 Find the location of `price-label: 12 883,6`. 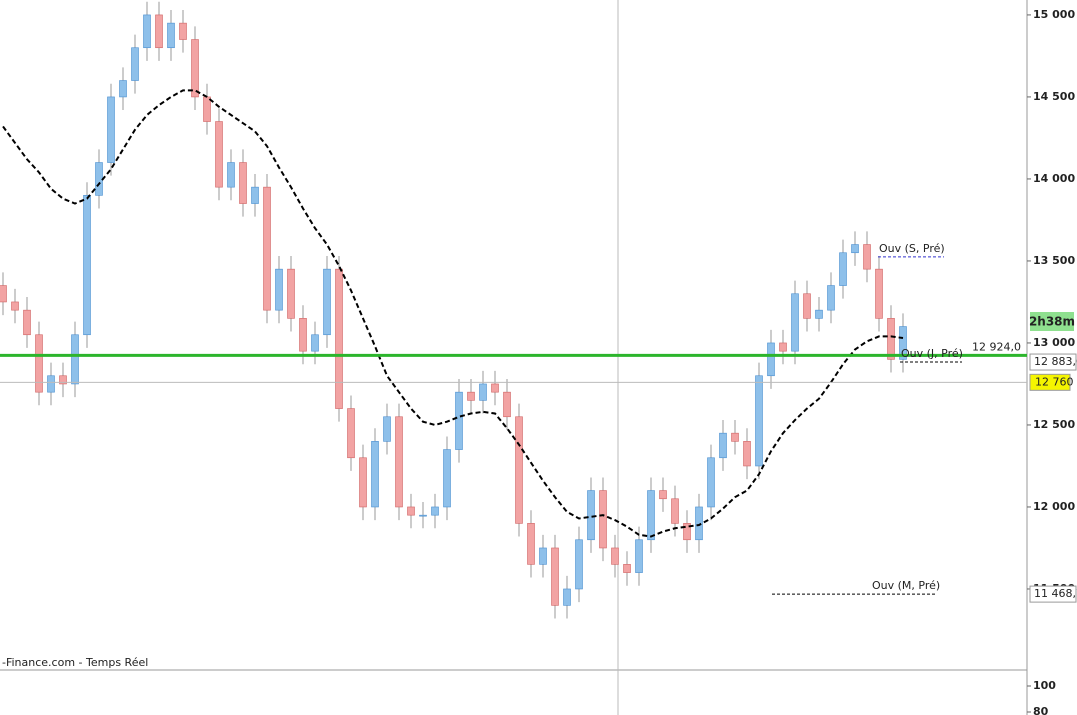

price-label: 12 883,6 is located at coordinates (1055, 361).